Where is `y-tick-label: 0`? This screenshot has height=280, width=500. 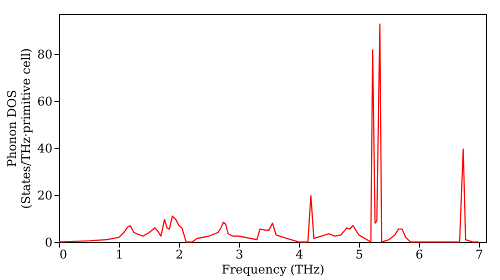
y-tick-label: 0 is located at coordinates (48, 243).